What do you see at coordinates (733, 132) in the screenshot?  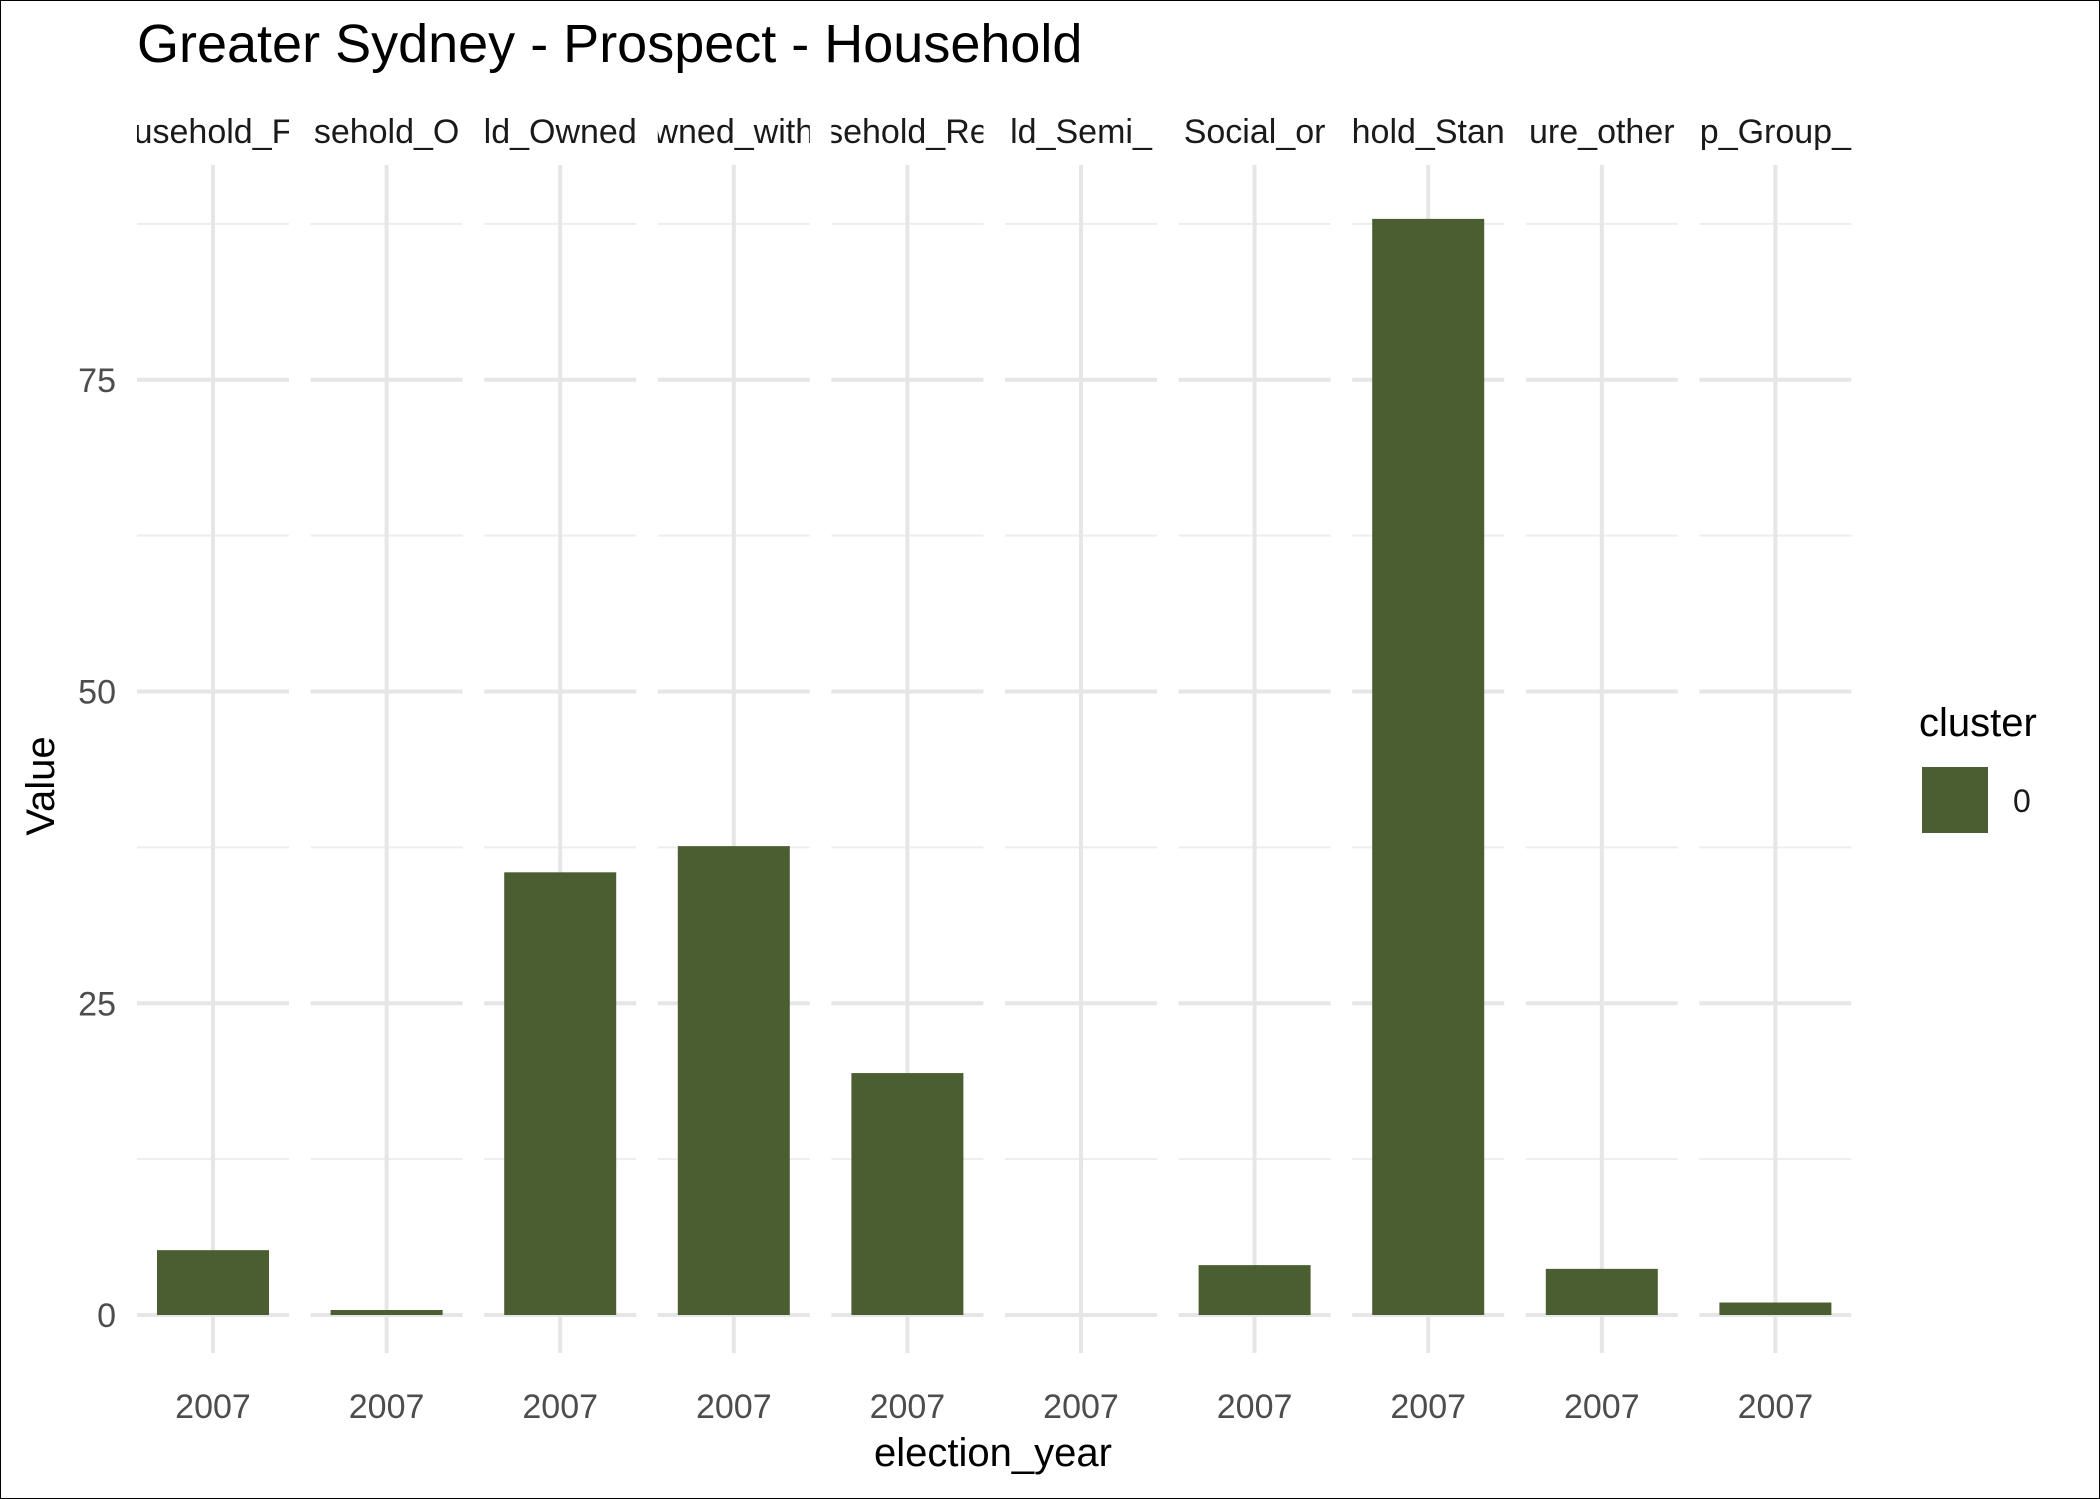 I see `facet-strip-label: wned_with` at bounding box center [733, 132].